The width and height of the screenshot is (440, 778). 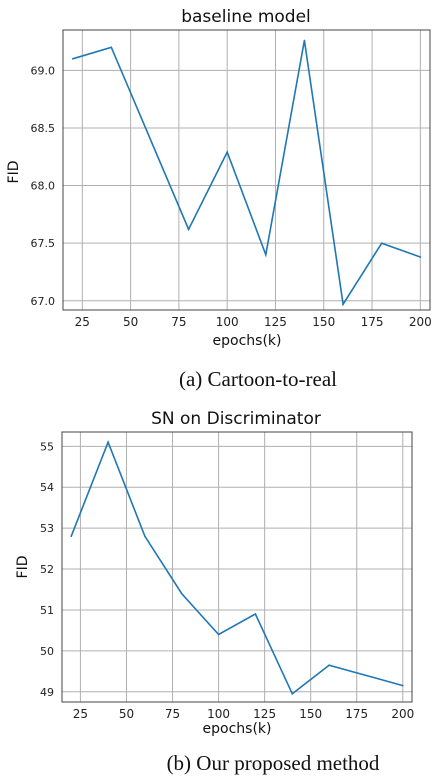 I want to click on y-tick-label: 53, so click(x=47, y=528).